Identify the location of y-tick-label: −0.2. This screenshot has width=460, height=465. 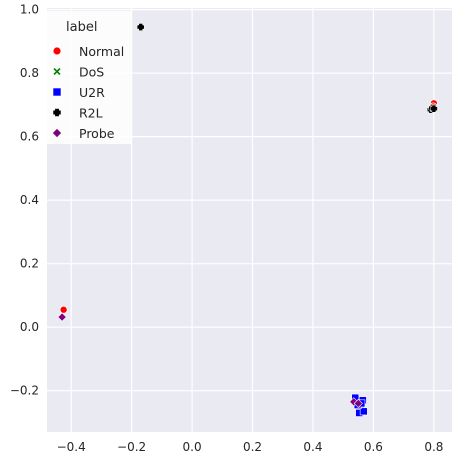
(24, 391).